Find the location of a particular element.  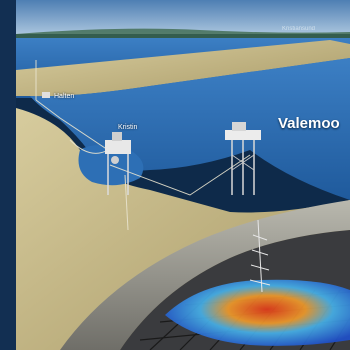

label-distant-town: Kristiansund is located at coordinates (299, 29).